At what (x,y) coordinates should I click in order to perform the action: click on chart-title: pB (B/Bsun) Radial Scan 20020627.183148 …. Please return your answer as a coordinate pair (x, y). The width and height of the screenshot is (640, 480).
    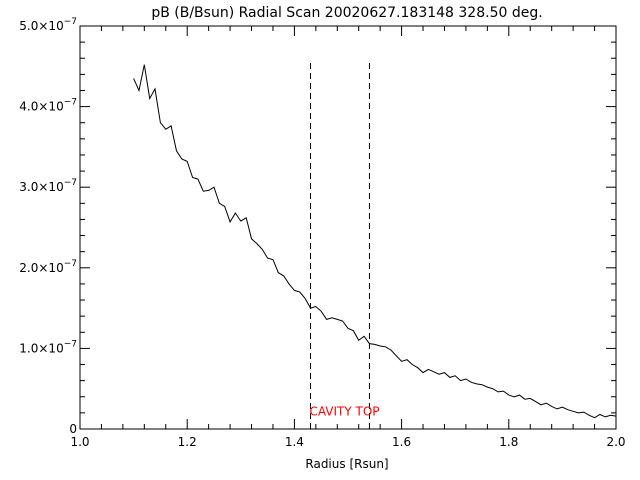
    Looking at the image, I should click on (346, 13).